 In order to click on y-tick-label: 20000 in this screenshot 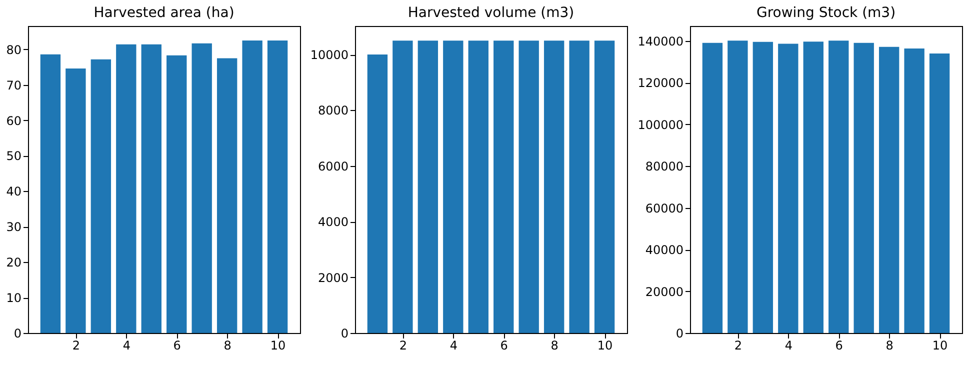, I will do `click(664, 291)`.